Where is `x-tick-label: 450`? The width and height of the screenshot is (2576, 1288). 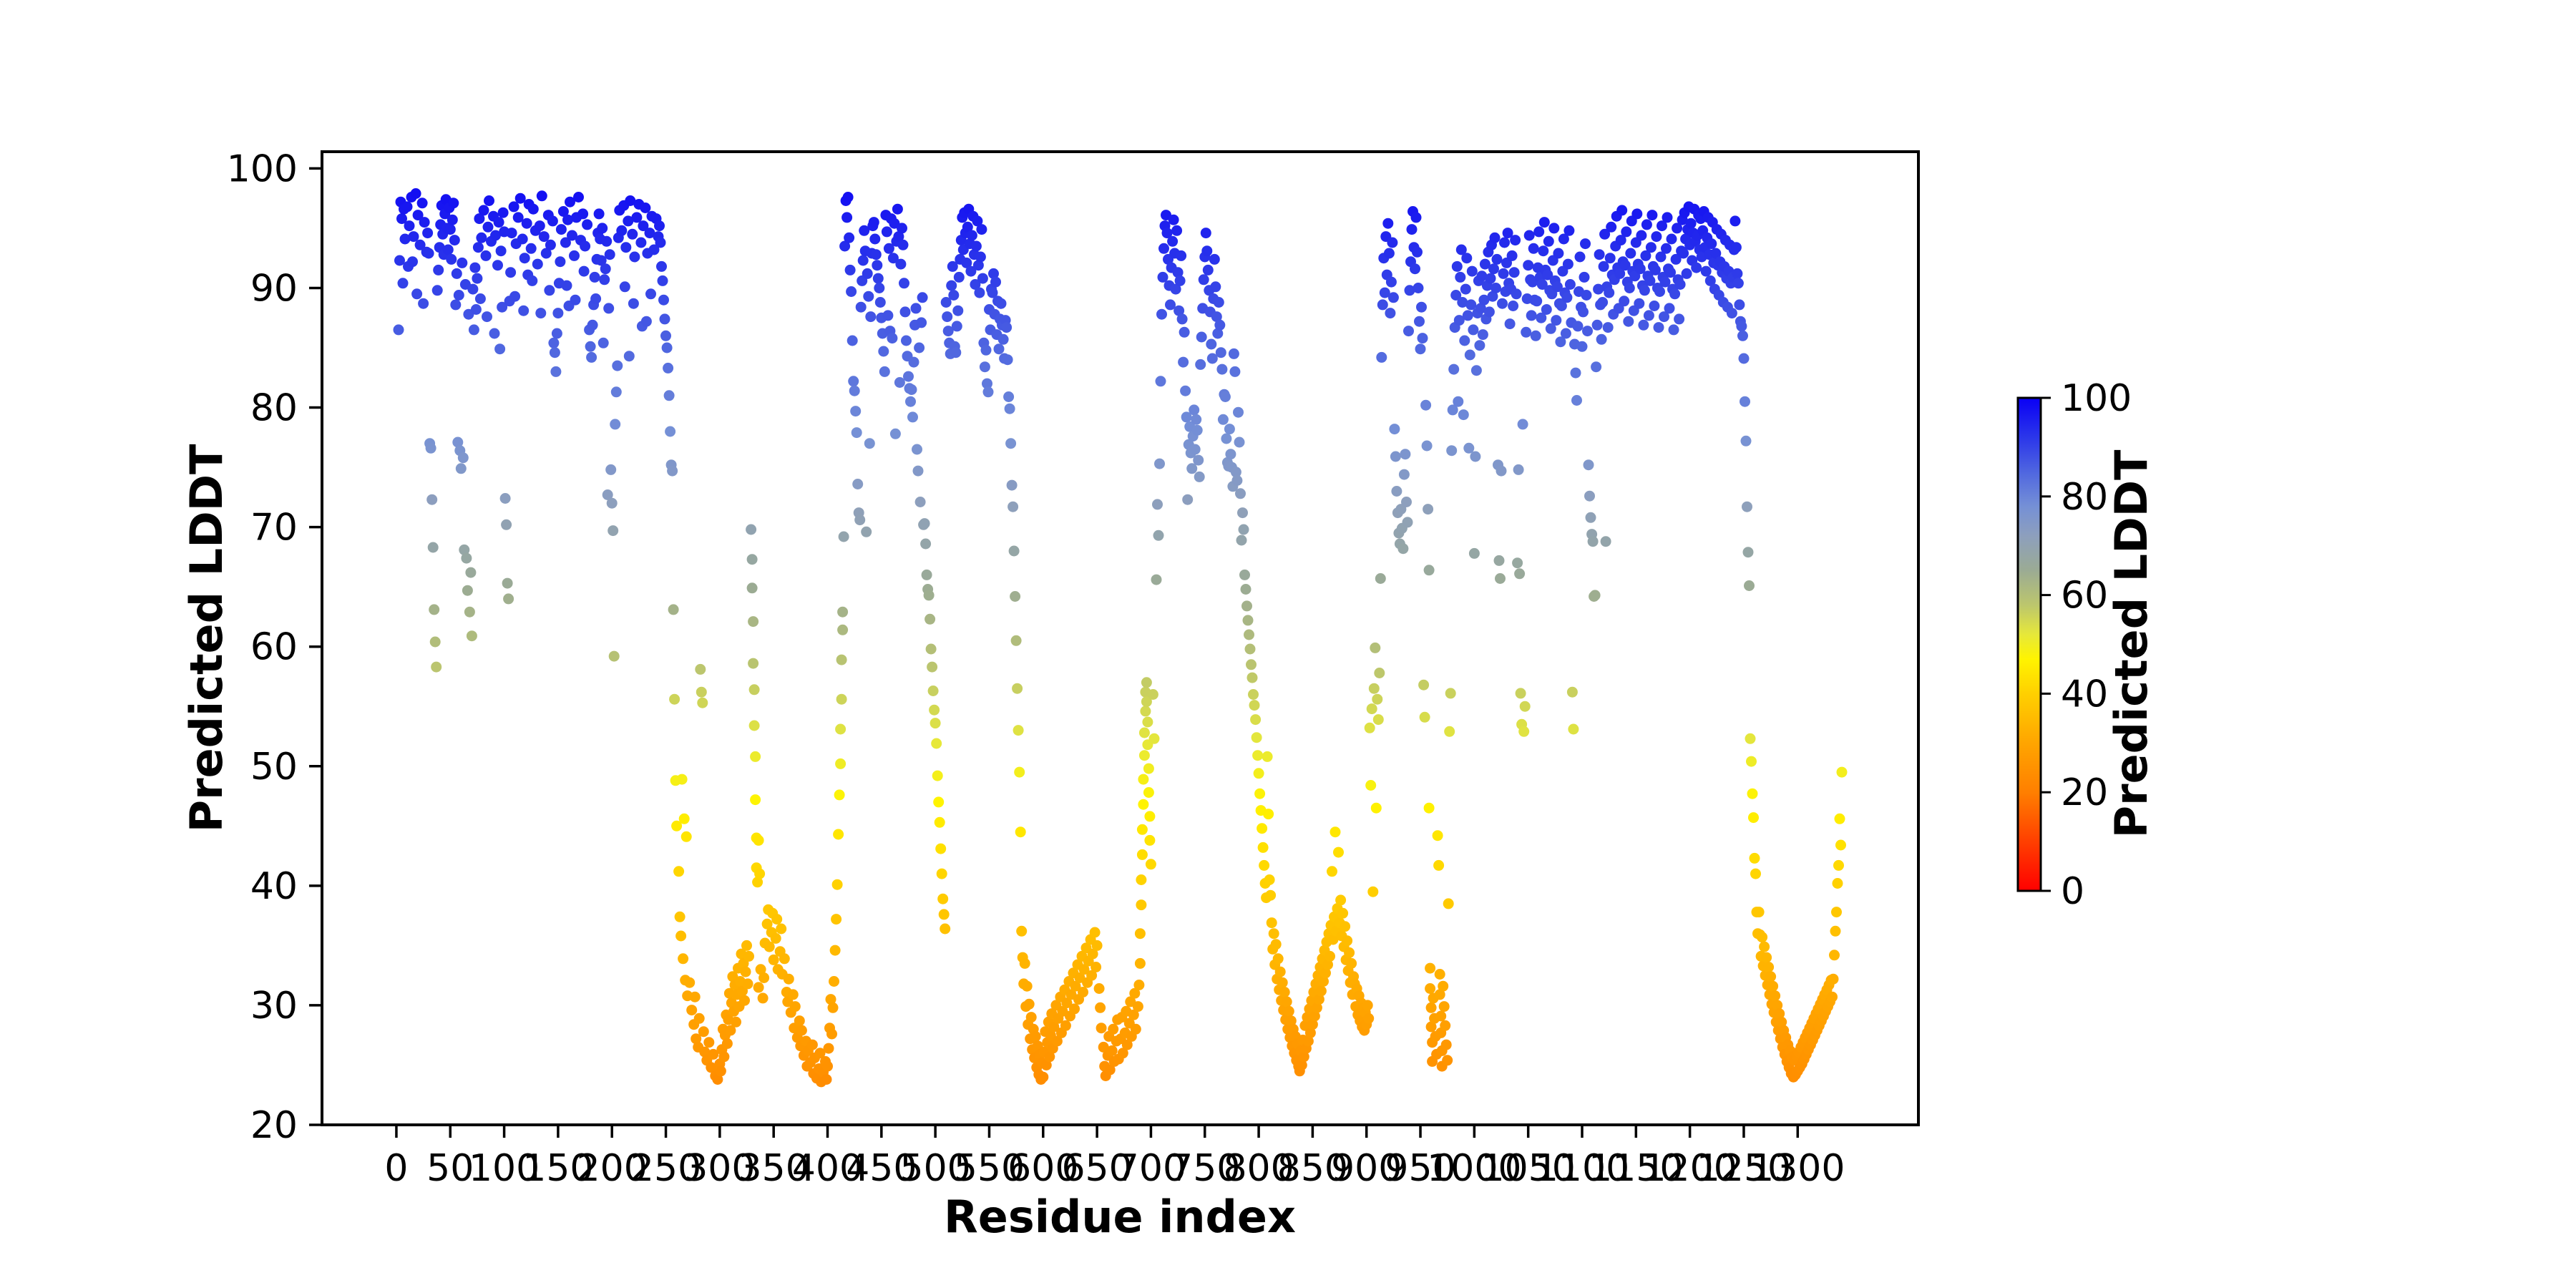 x-tick-label: 450 is located at coordinates (881, 1168).